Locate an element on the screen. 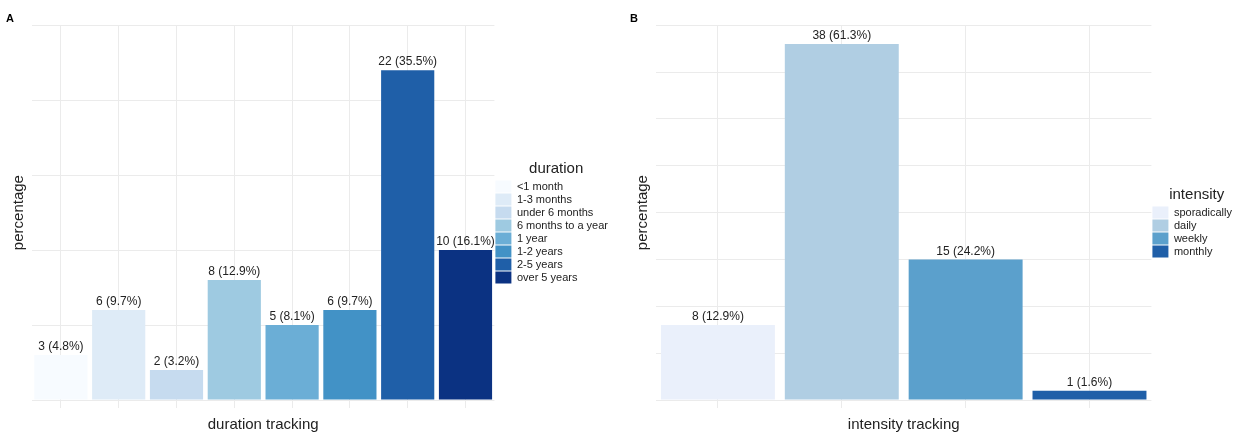 This screenshot has height=438, width=1248. x-axis-title: intensity tracking is located at coordinates (903, 424).